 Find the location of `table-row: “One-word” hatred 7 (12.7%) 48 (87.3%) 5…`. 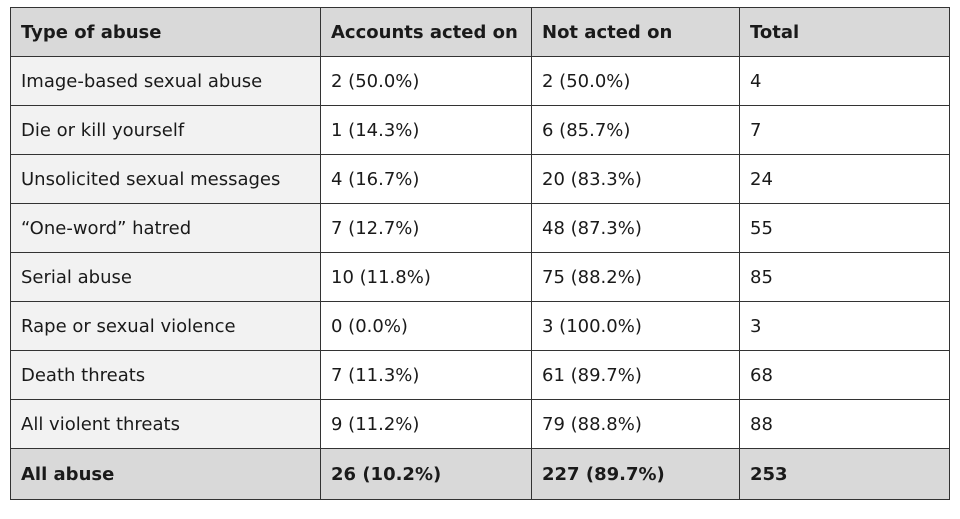

table-row: “One-word” hatred 7 (12.7%) 48 (87.3%) 5… is located at coordinates (480, 228).